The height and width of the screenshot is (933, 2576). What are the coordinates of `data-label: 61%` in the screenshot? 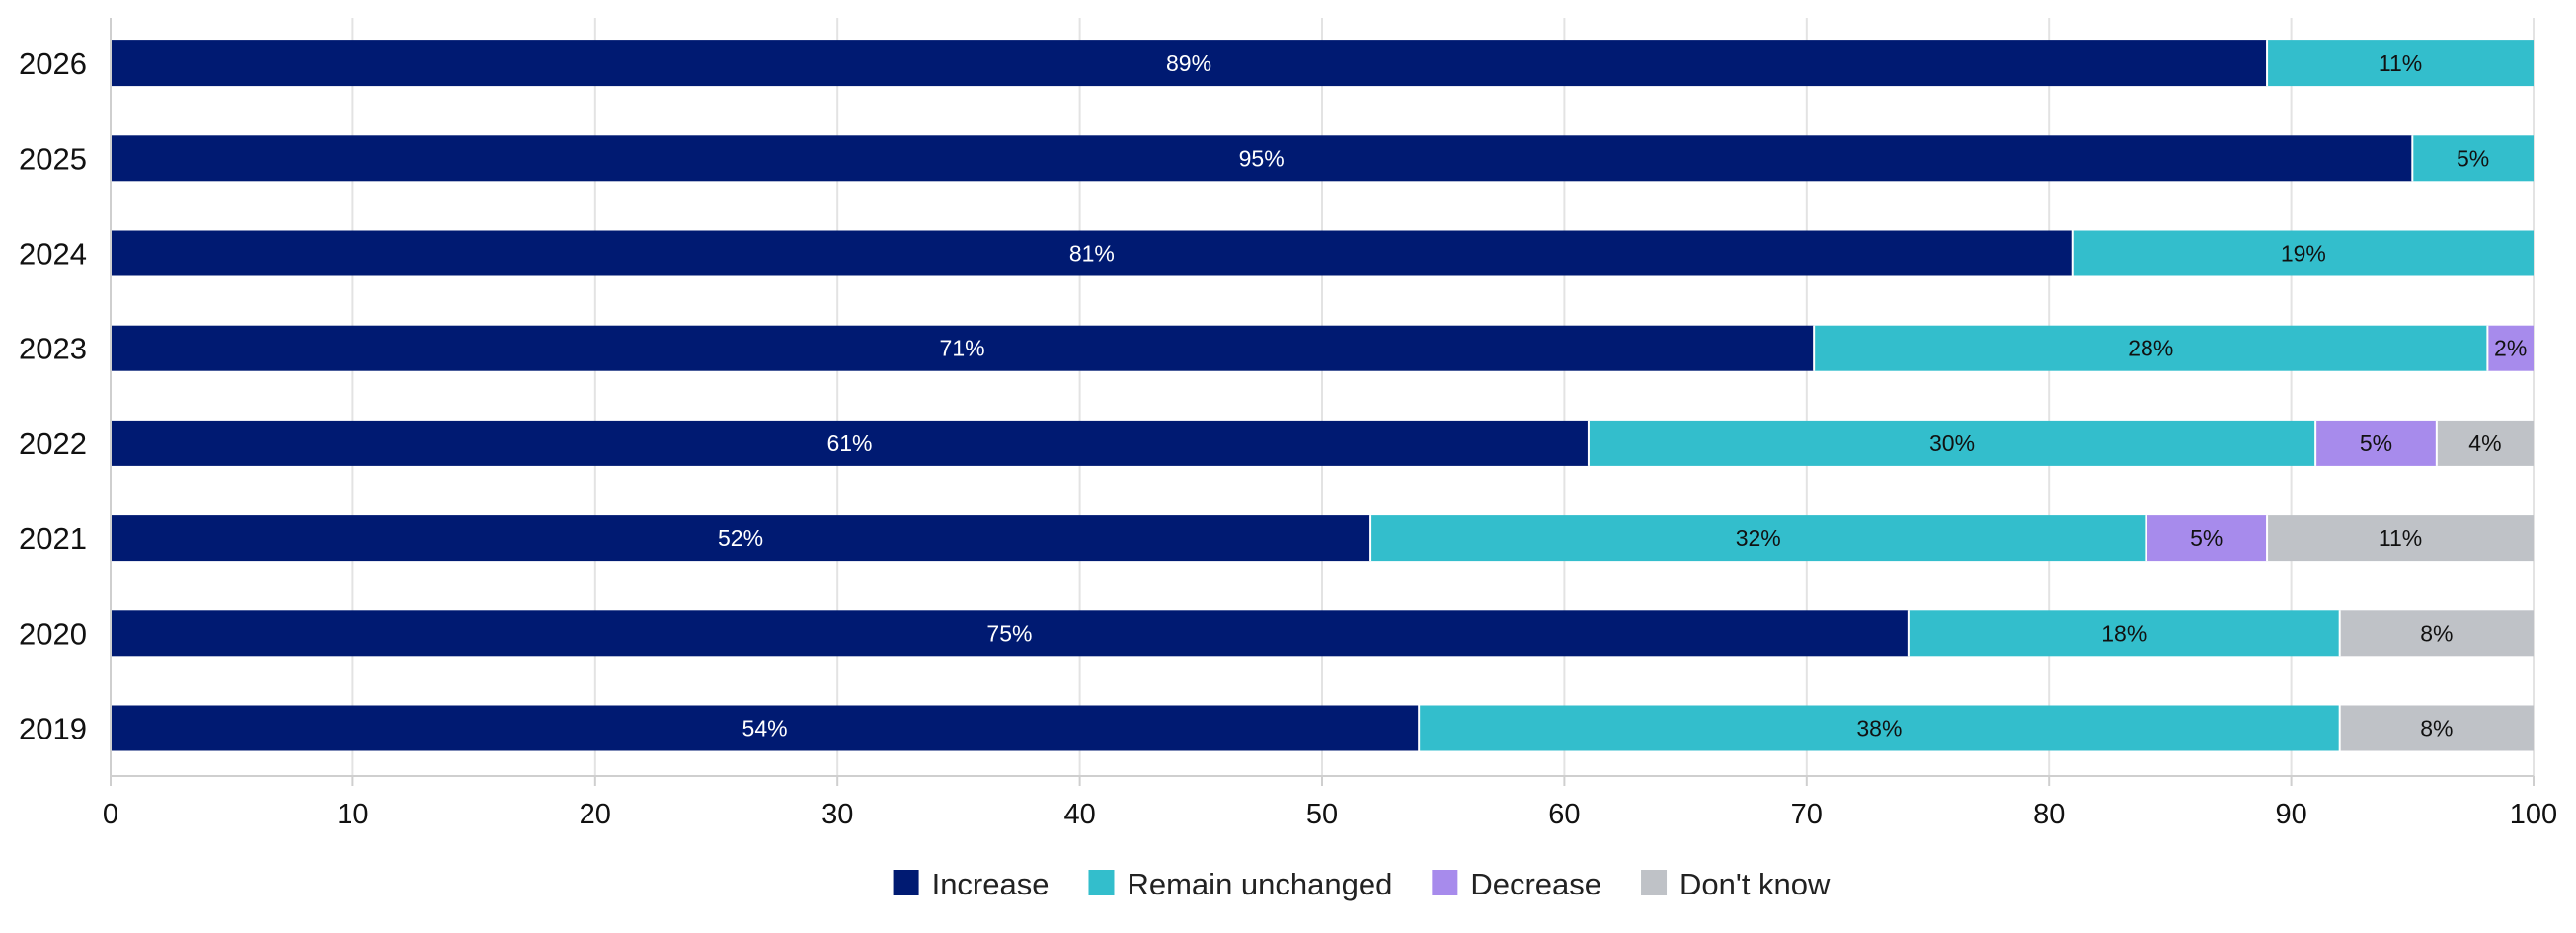 It's located at (849, 443).